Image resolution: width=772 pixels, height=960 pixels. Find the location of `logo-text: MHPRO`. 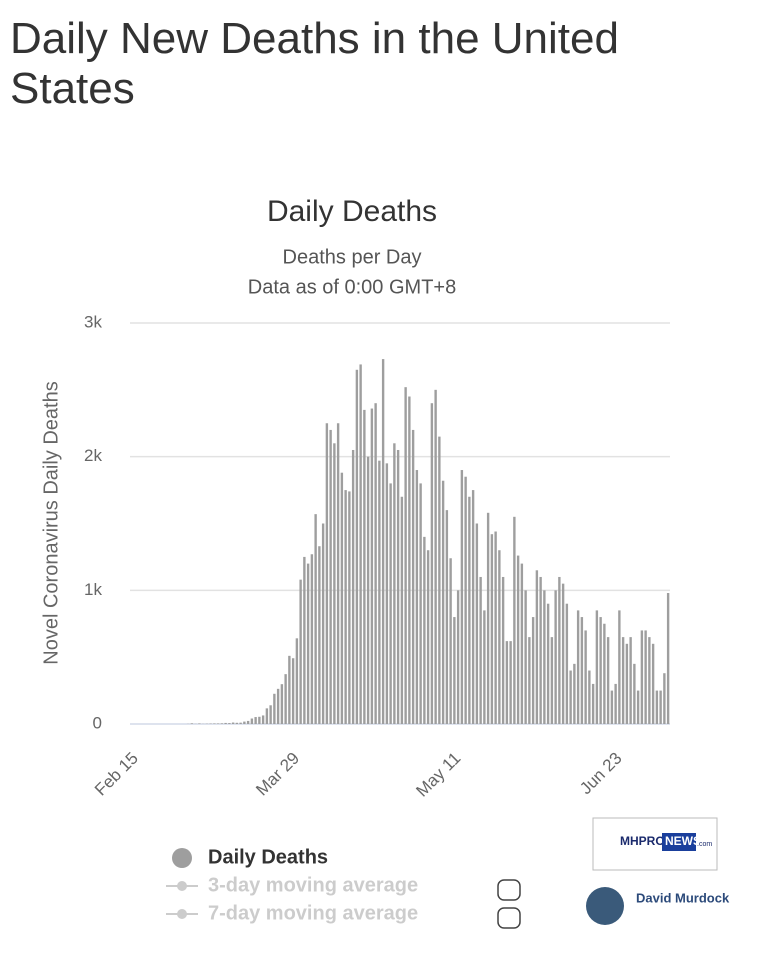

logo-text: MHPRO is located at coordinates (642, 841).